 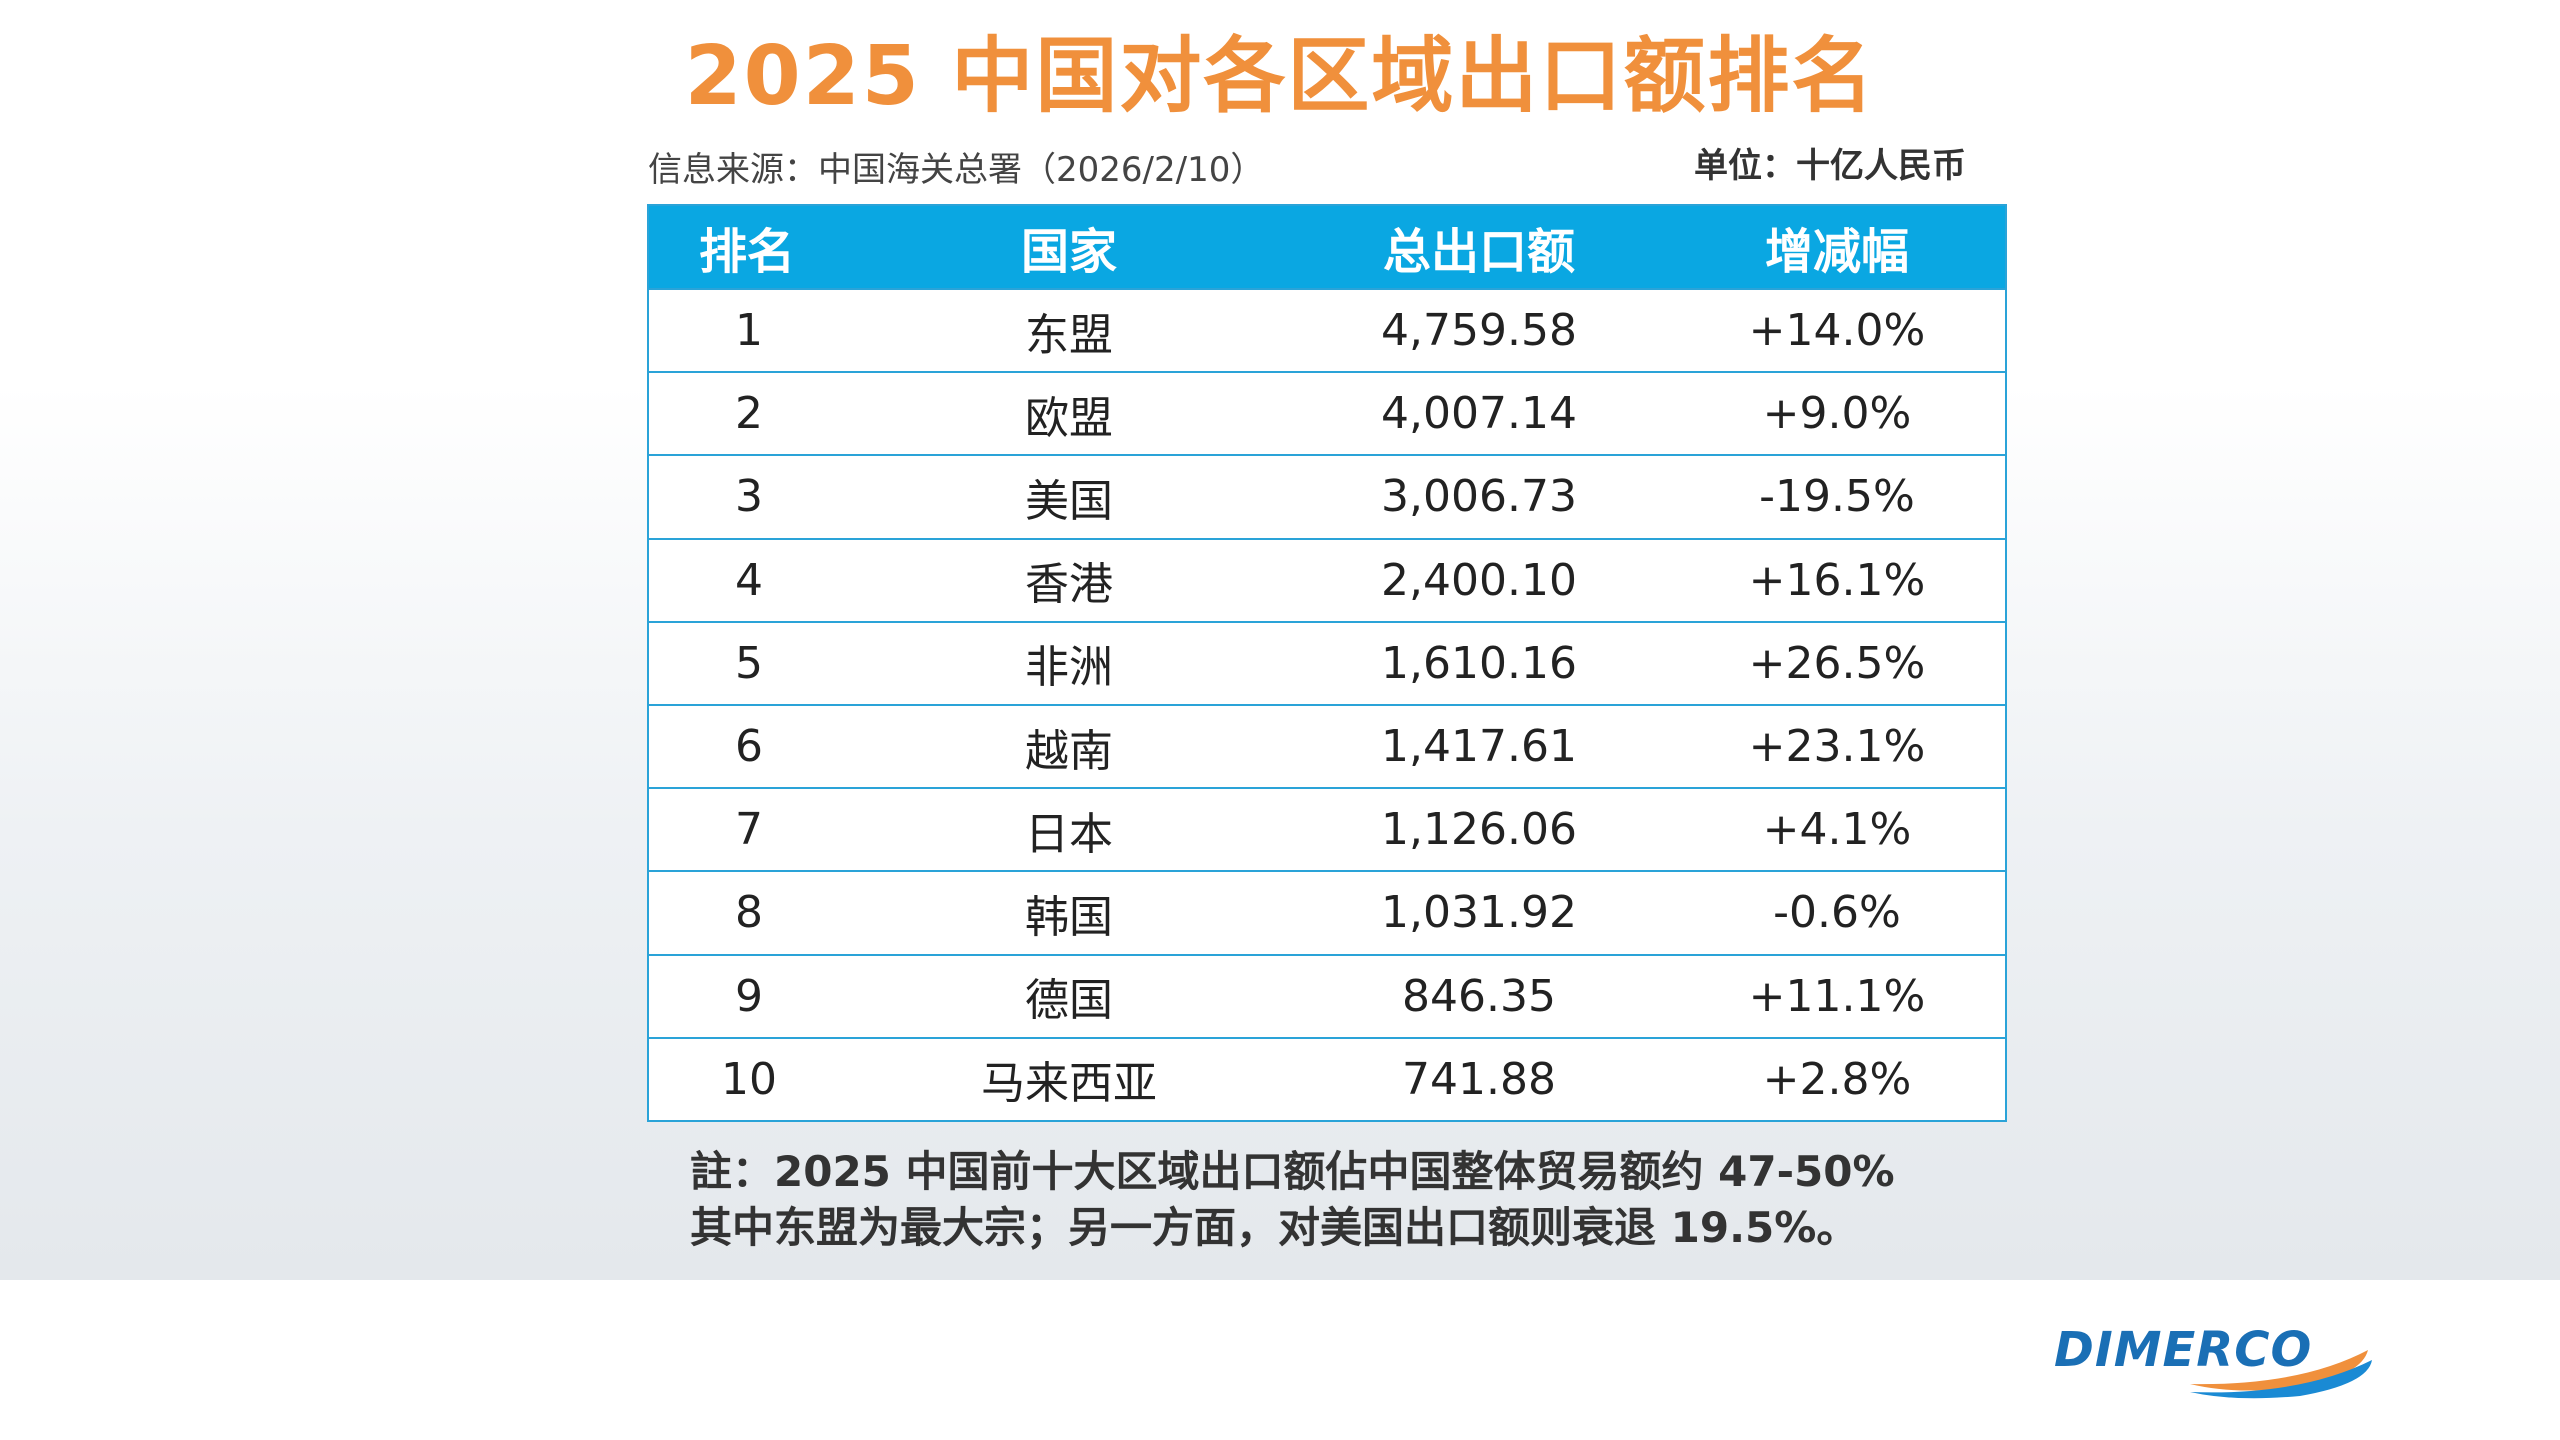 What do you see at coordinates (1837, 580) in the screenshot?
I see `cell-change: +16.1%` at bounding box center [1837, 580].